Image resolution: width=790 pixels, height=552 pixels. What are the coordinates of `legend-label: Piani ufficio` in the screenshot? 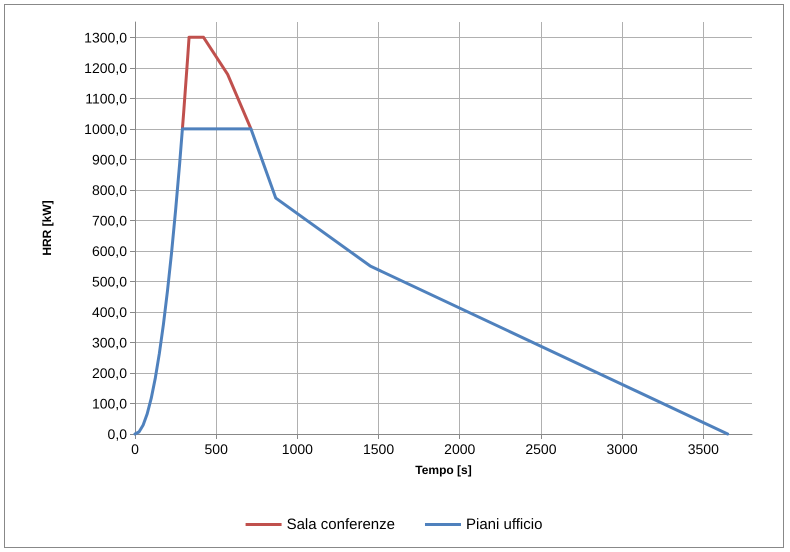 It's located at (504, 524).